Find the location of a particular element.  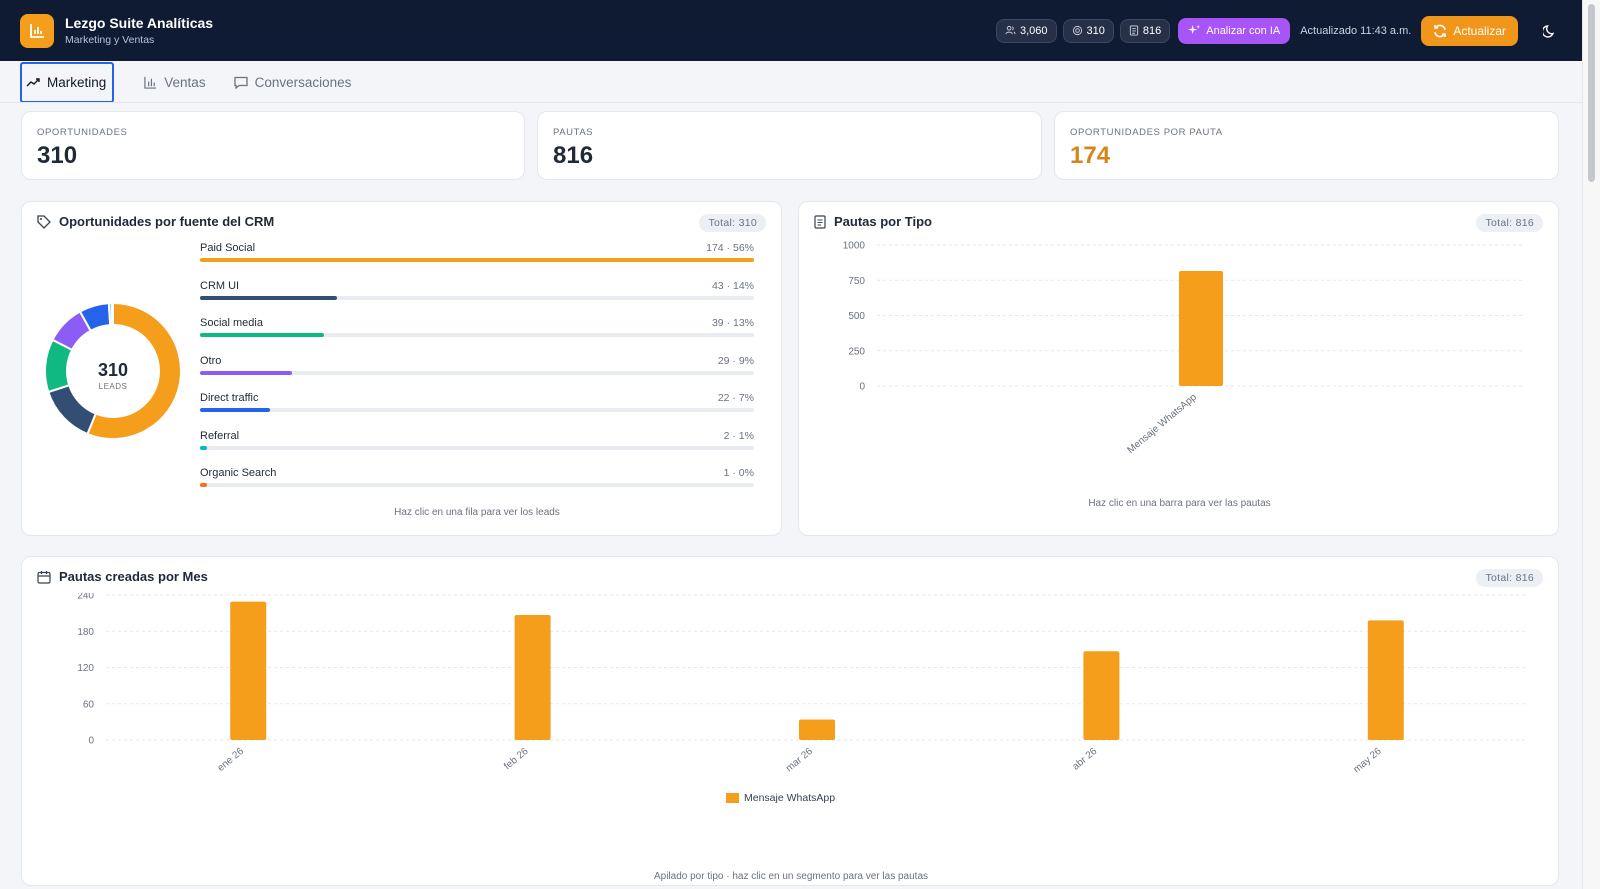

crm-sources-hint: Haz clic en una fila para ver los leads is located at coordinates (477, 512).